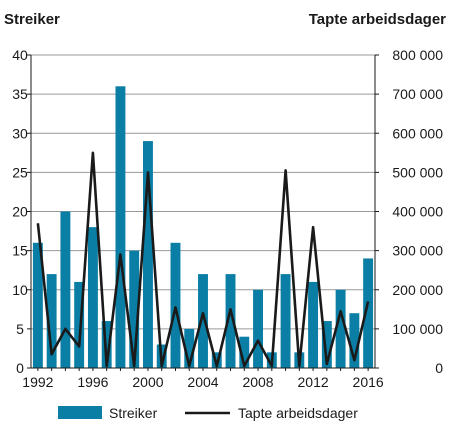  I want to click on bar-2006, so click(230, 321).